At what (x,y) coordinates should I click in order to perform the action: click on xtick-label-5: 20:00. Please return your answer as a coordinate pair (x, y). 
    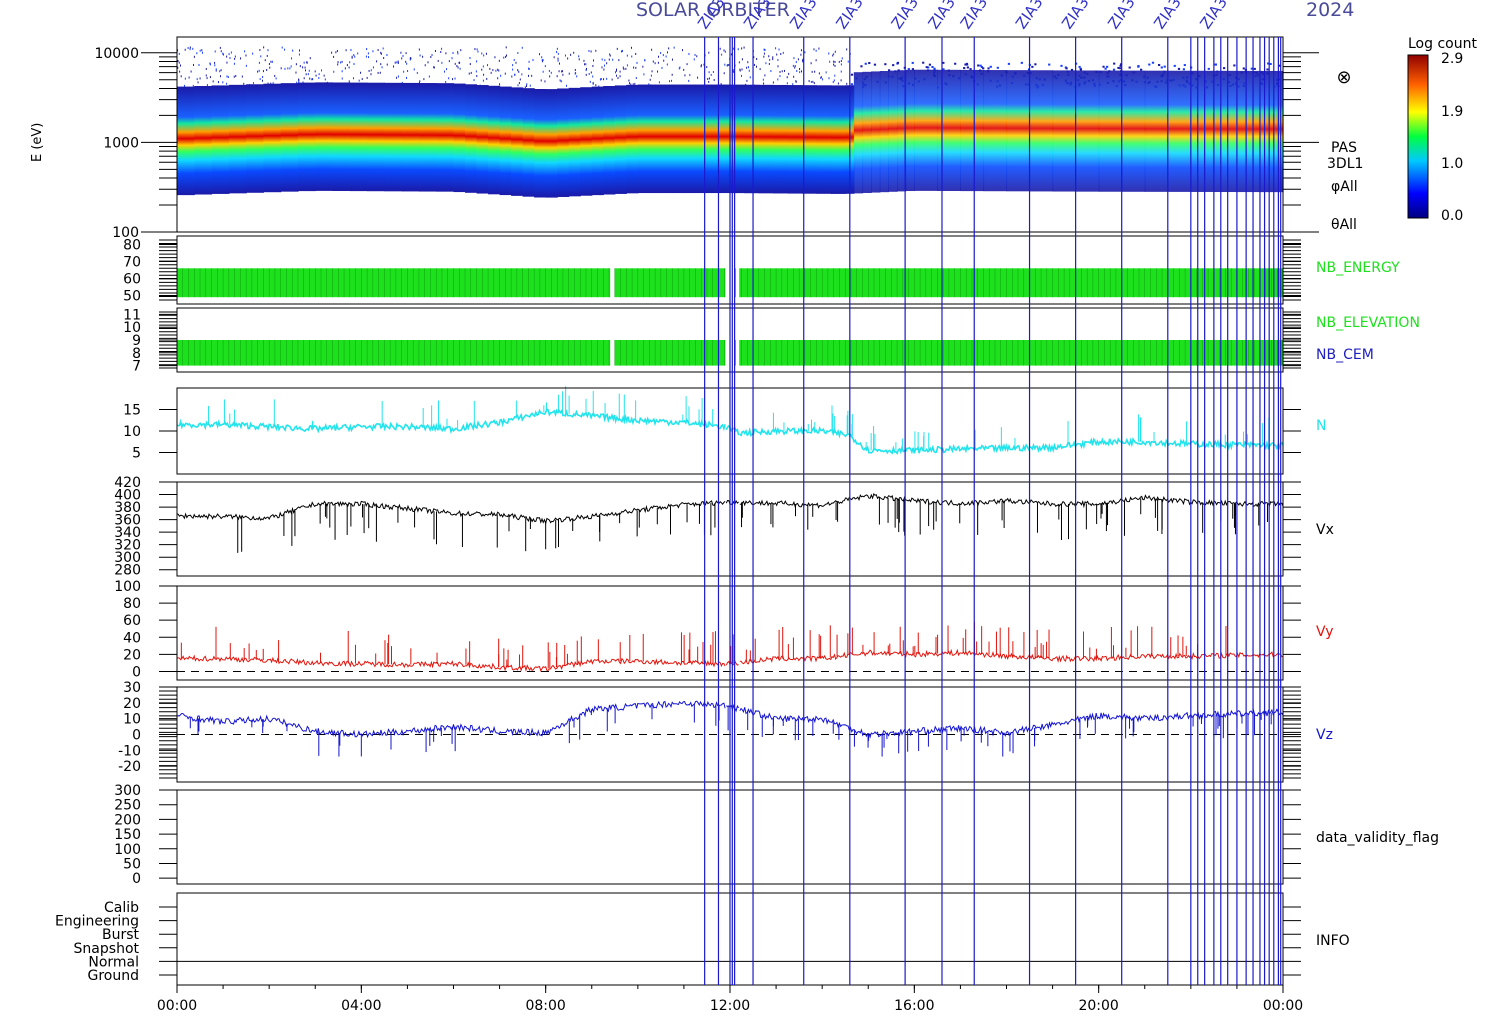
    Looking at the image, I should click on (1098, 1006).